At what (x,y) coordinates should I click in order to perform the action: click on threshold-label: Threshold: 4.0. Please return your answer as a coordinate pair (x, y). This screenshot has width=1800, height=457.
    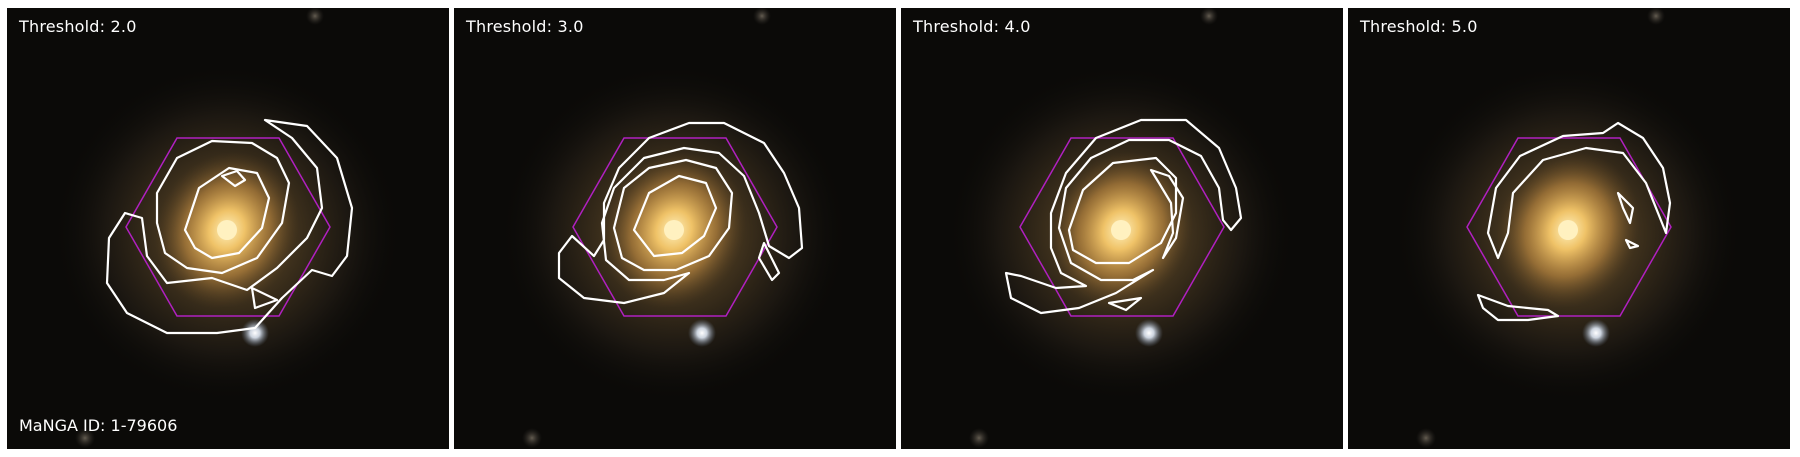
    Looking at the image, I should click on (972, 26).